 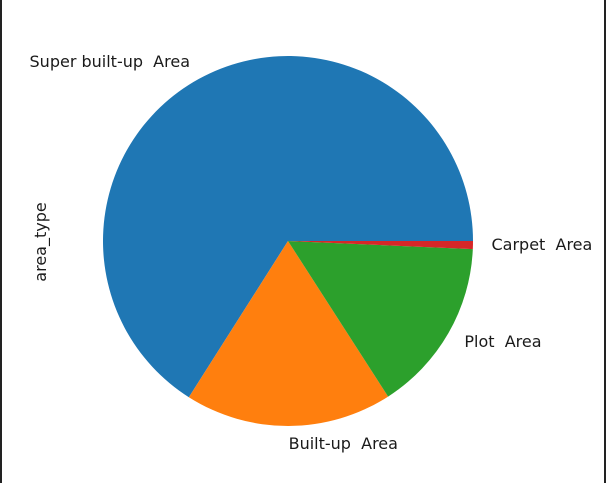 What do you see at coordinates (343, 443) in the screenshot?
I see `pie-slice-label: Built-up Area` at bounding box center [343, 443].